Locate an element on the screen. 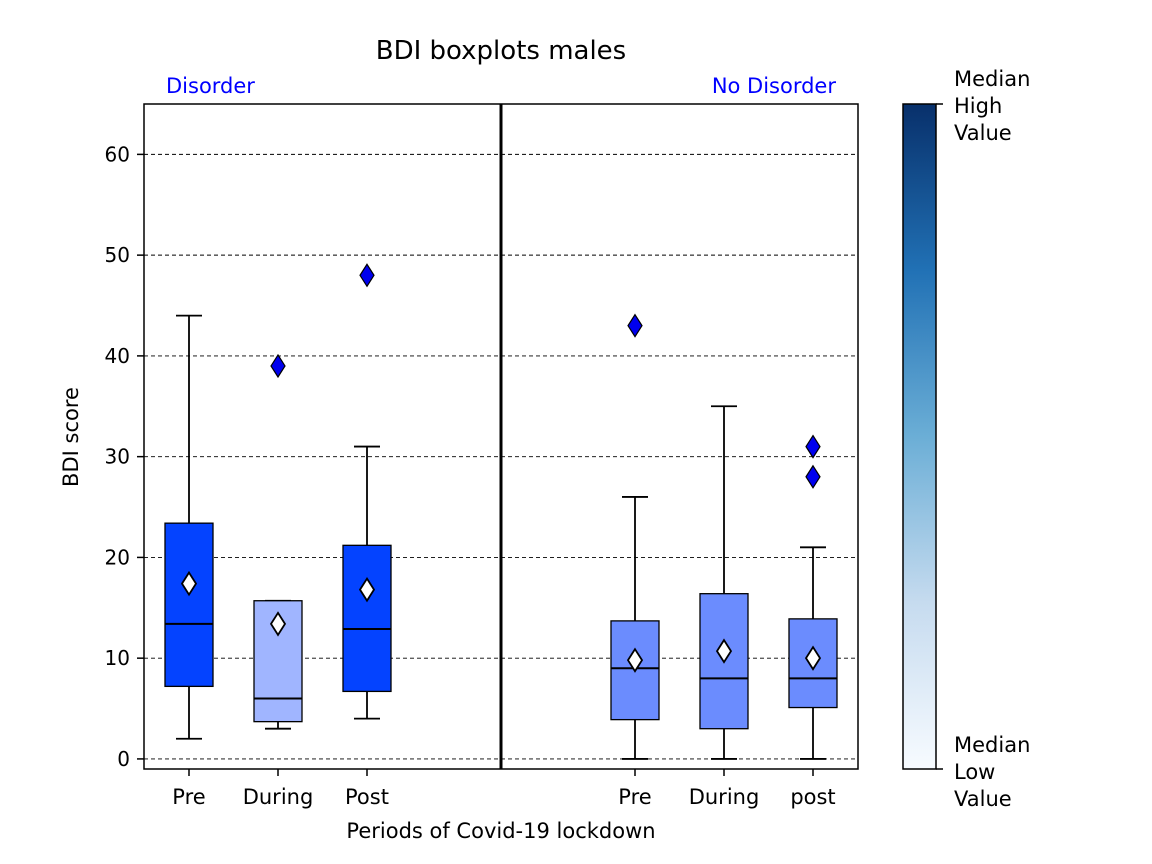  colorbar-top-label: Median High Value is located at coordinates (992, 106).